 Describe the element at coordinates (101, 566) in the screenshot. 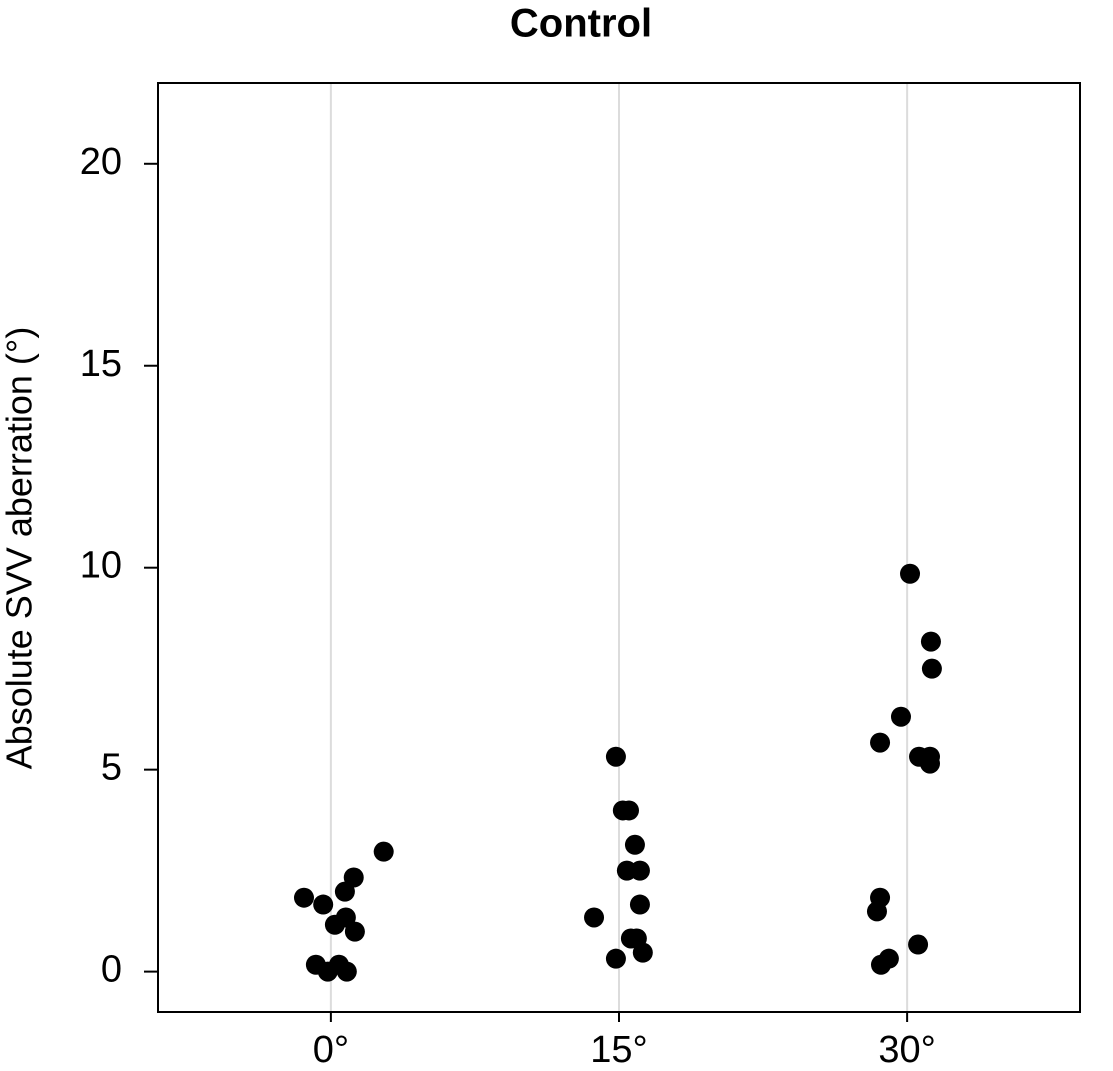

I see `y-tick-label: 10` at that location.